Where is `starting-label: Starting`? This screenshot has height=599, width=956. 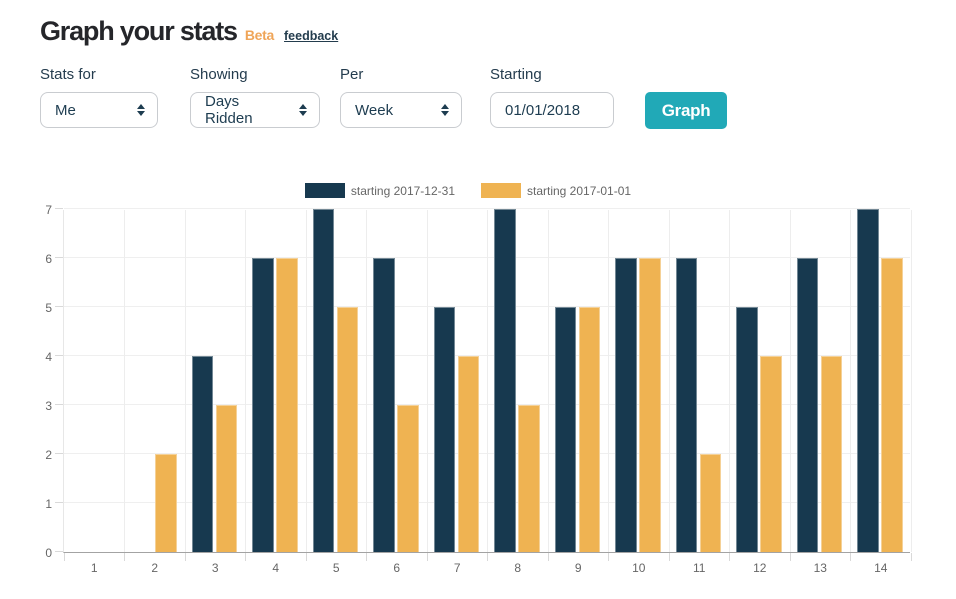
starting-label: Starting is located at coordinates (516, 74).